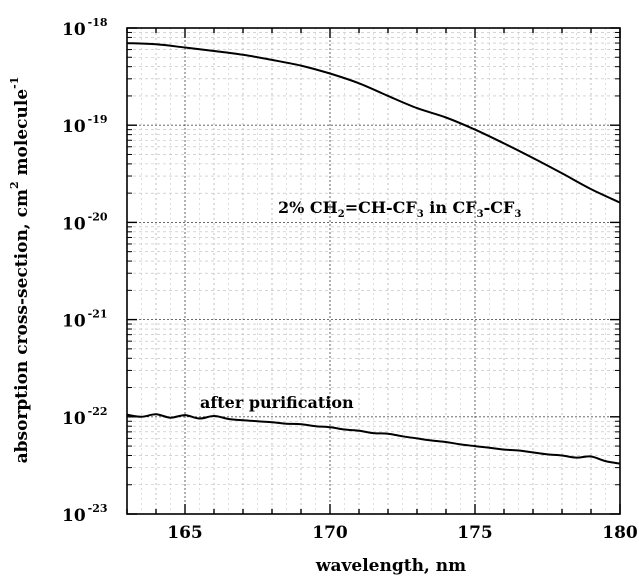 The image size is (639, 579). I want to click on y-tick-label: 10-18, so click(85, 28).